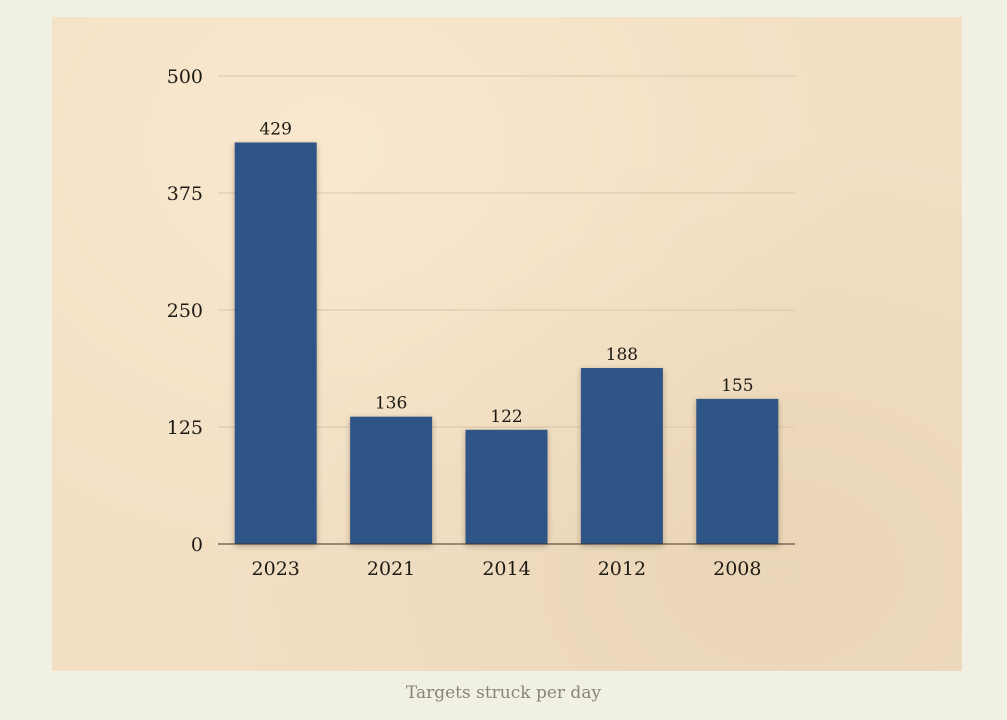 The image size is (1007, 720). Describe the element at coordinates (503, 693) in the screenshot. I see `chart-caption: Targets struck per day` at that location.